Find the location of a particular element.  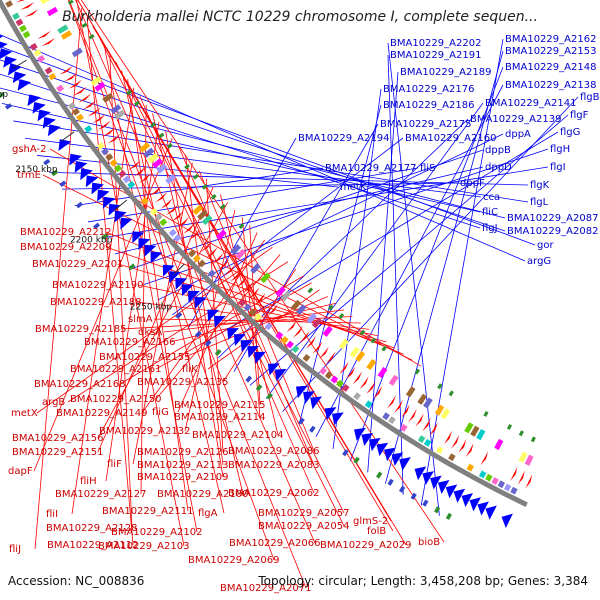

forward-gene-label: BMA10229_A2149 is located at coordinates (101, 413).